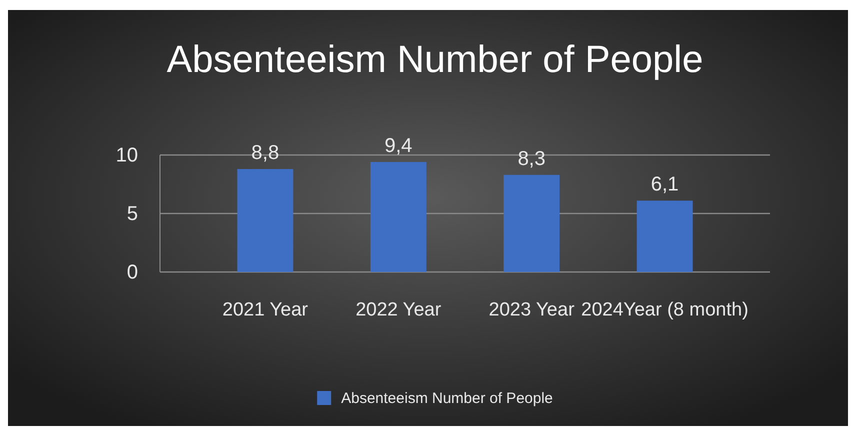 The width and height of the screenshot is (856, 428). I want to click on x-tick-label: 2024Year (8 month), so click(664, 309).